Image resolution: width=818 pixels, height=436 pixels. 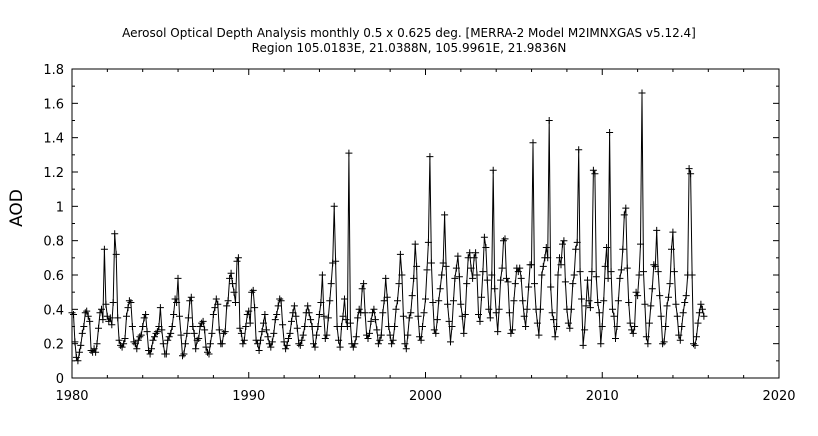 I want to click on y-tick-label: 0.2, so click(x=53, y=345).